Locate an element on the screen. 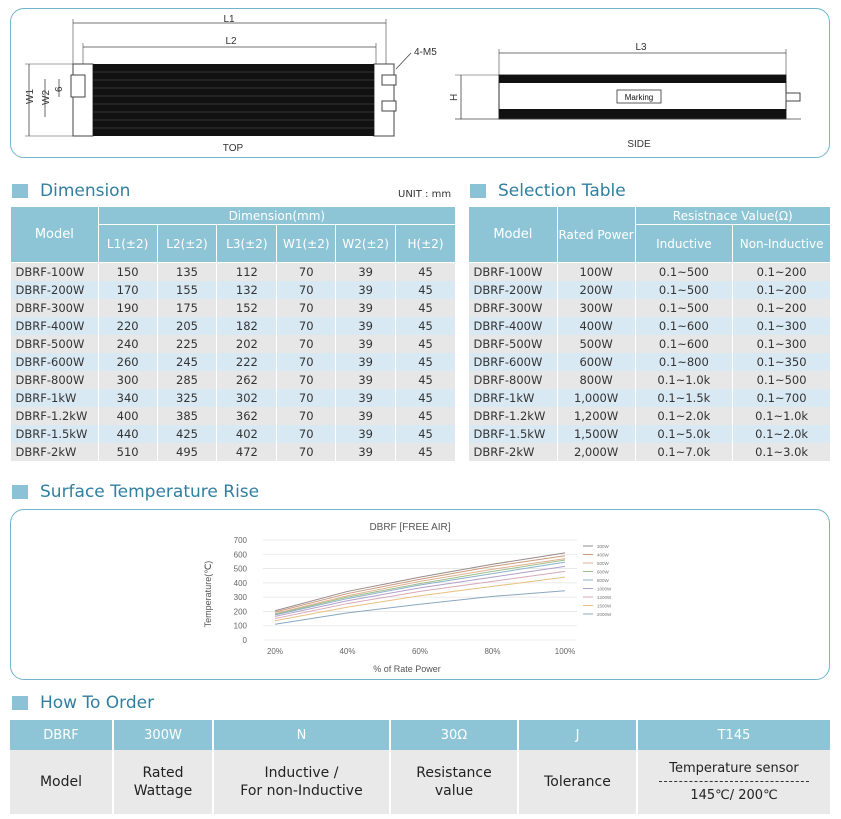 The height and width of the screenshot is (819, 841). chart-ytick-label: 700 is located at coordinates (241, 540).